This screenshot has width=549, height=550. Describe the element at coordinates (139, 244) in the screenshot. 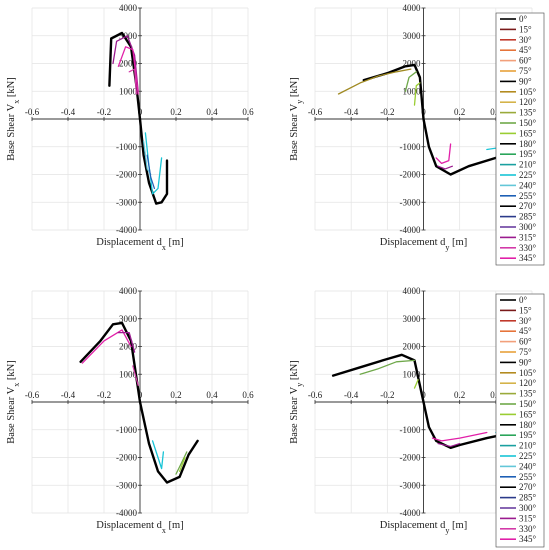

I see `x-axis-label: Displacement dx [m]` at that location.